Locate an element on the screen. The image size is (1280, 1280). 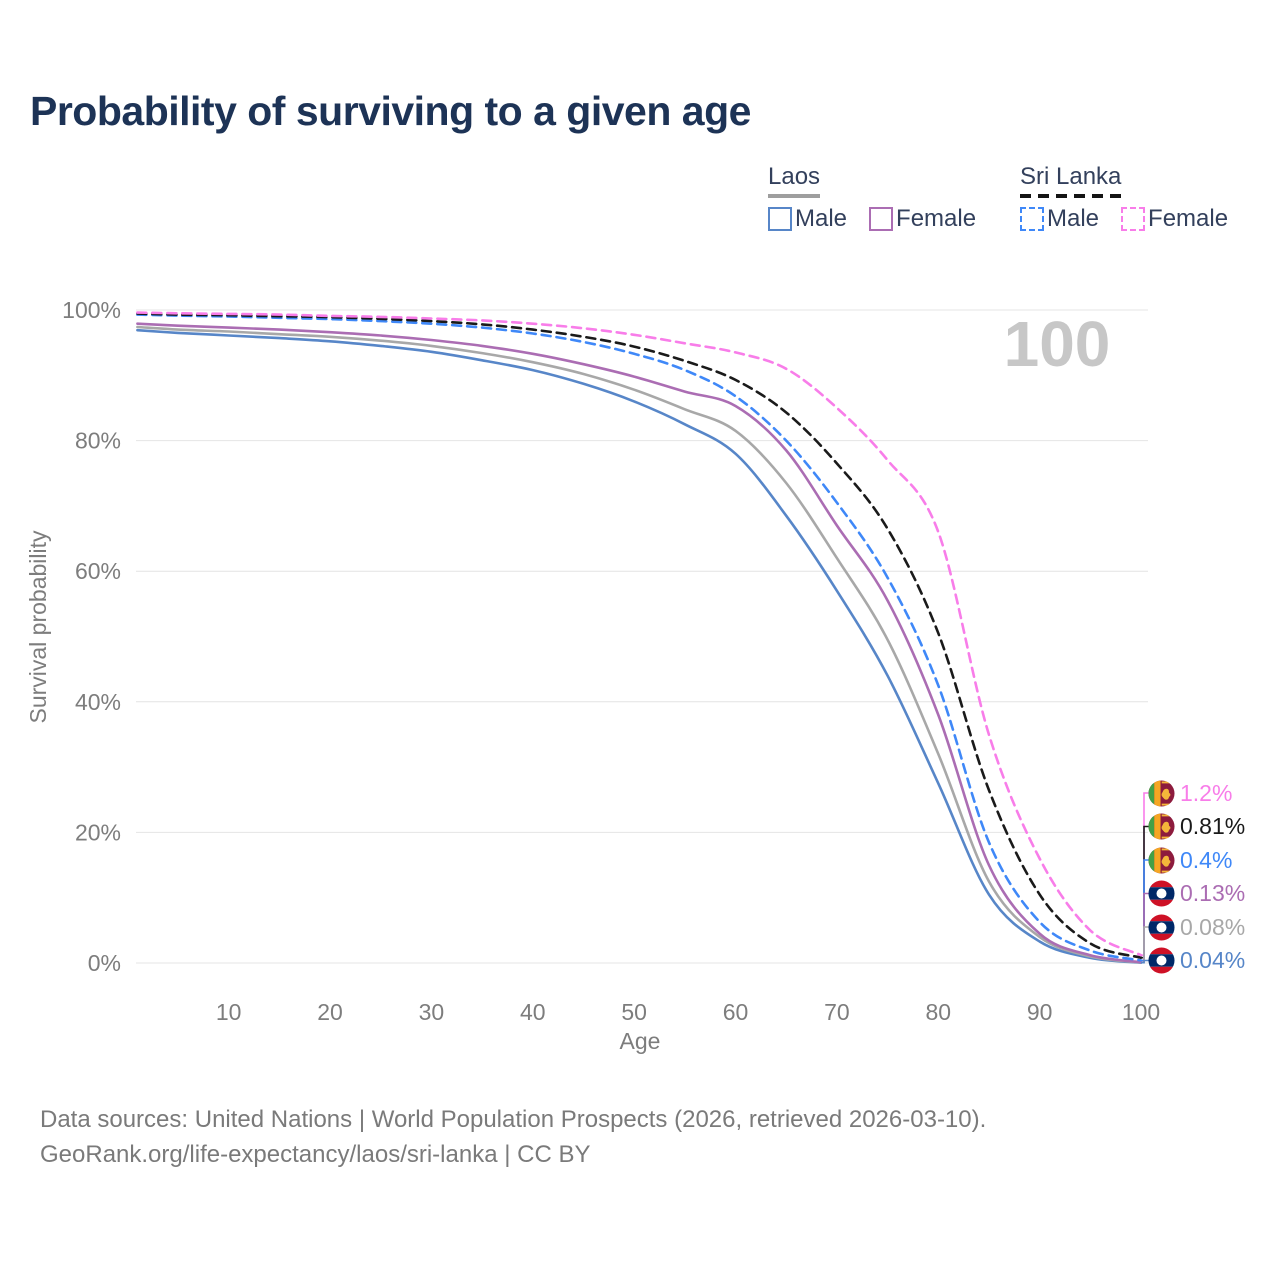
legend-item-sri-lanka-male: Male is located at coordinates (1059, 219).